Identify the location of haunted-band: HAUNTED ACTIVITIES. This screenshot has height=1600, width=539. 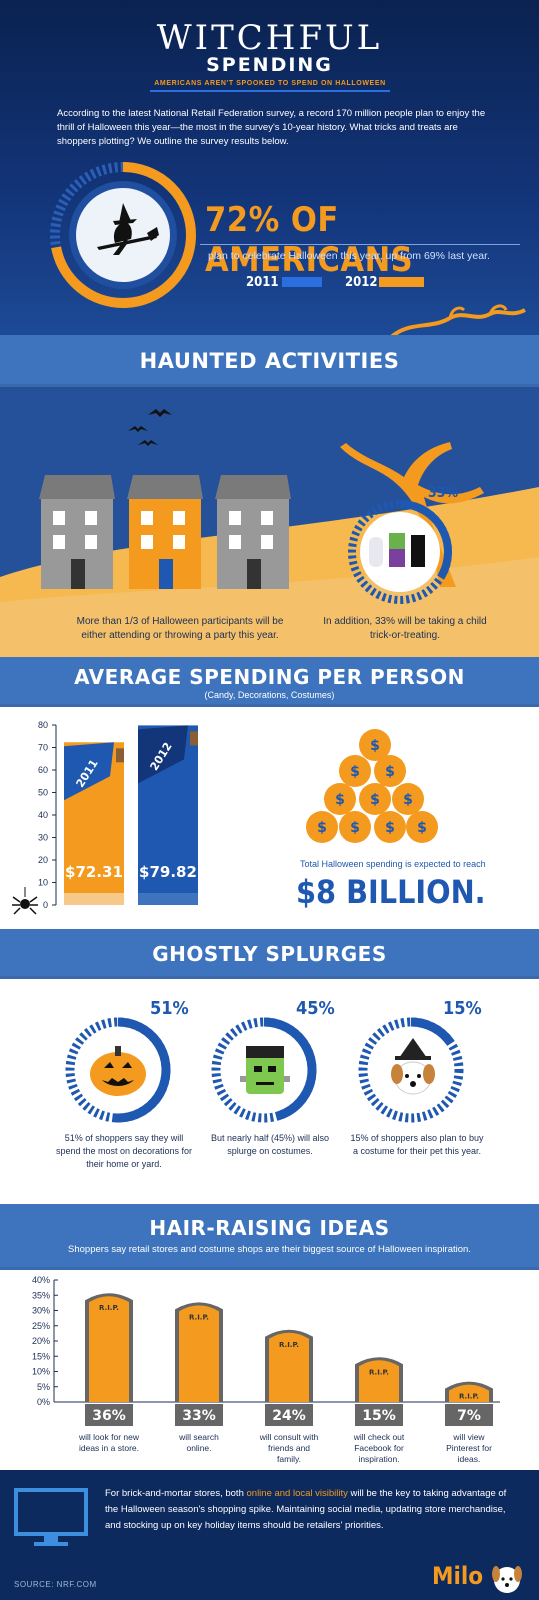
(269, 361).